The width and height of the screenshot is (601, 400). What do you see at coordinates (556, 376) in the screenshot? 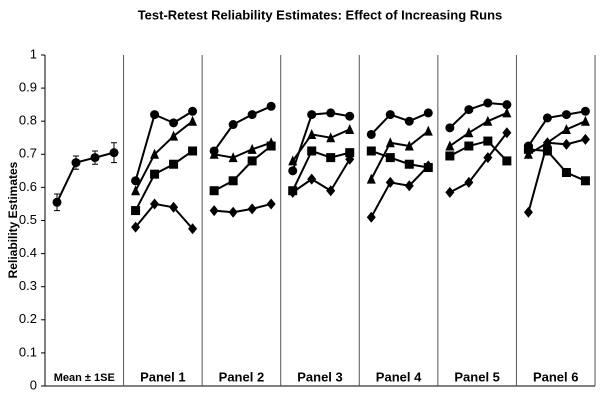
I see `panel-label: Panel 6` at bounding box center [556, 376].